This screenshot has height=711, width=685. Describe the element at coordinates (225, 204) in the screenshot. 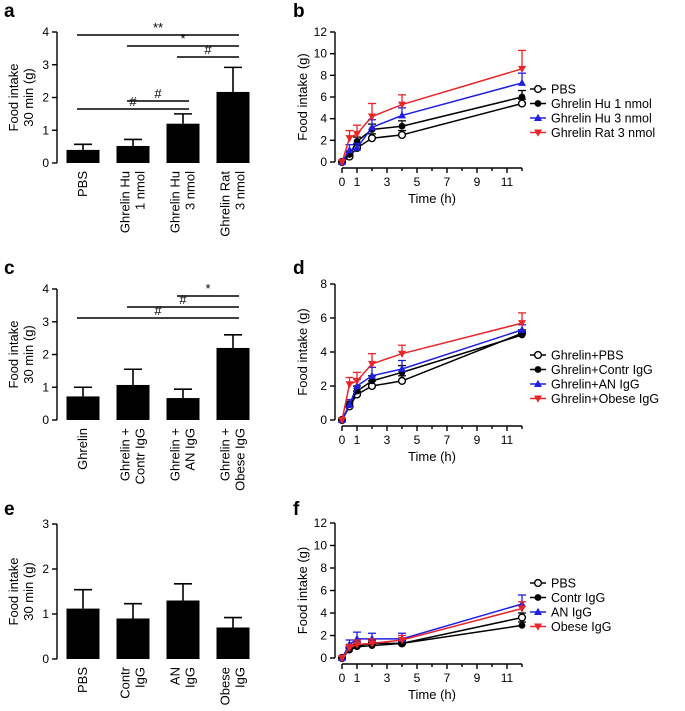

I see `category-label: Ghrelin Rat` at that location.